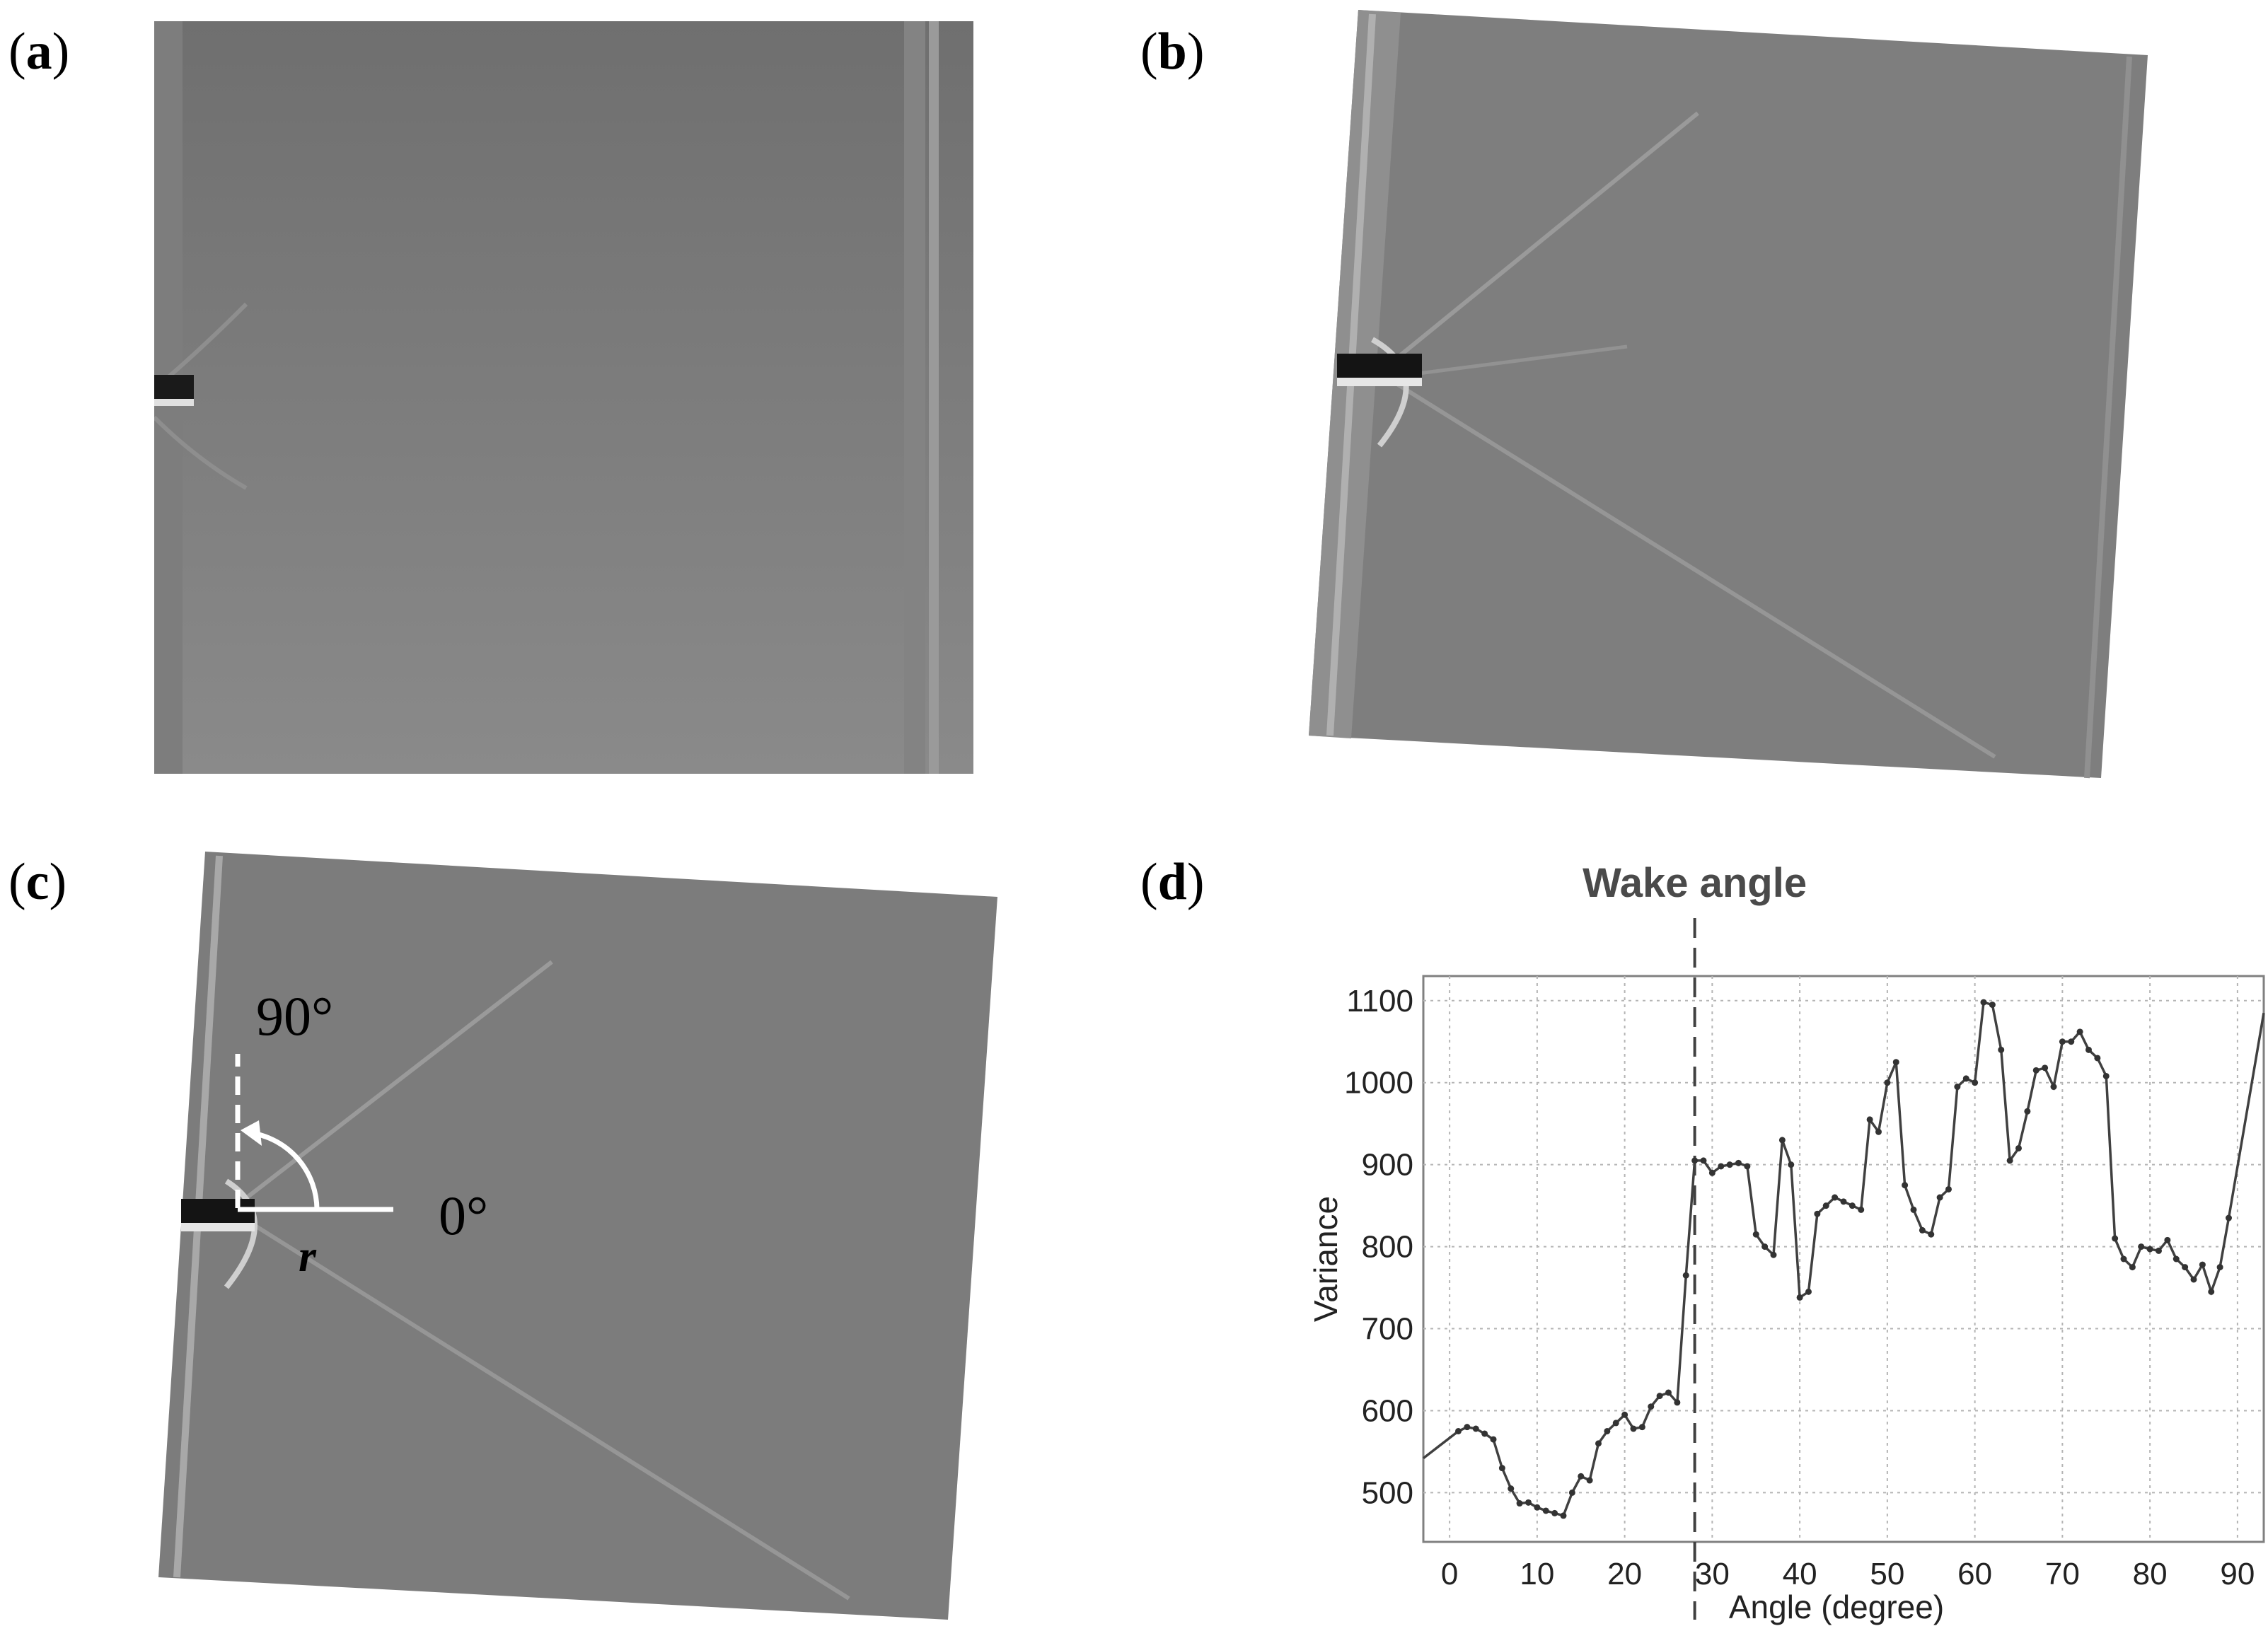  What do you see at coordinates (1387, 1165) in the screenshot?
I see `y-tick-label: 900` at bounding box center [1387, 1165].